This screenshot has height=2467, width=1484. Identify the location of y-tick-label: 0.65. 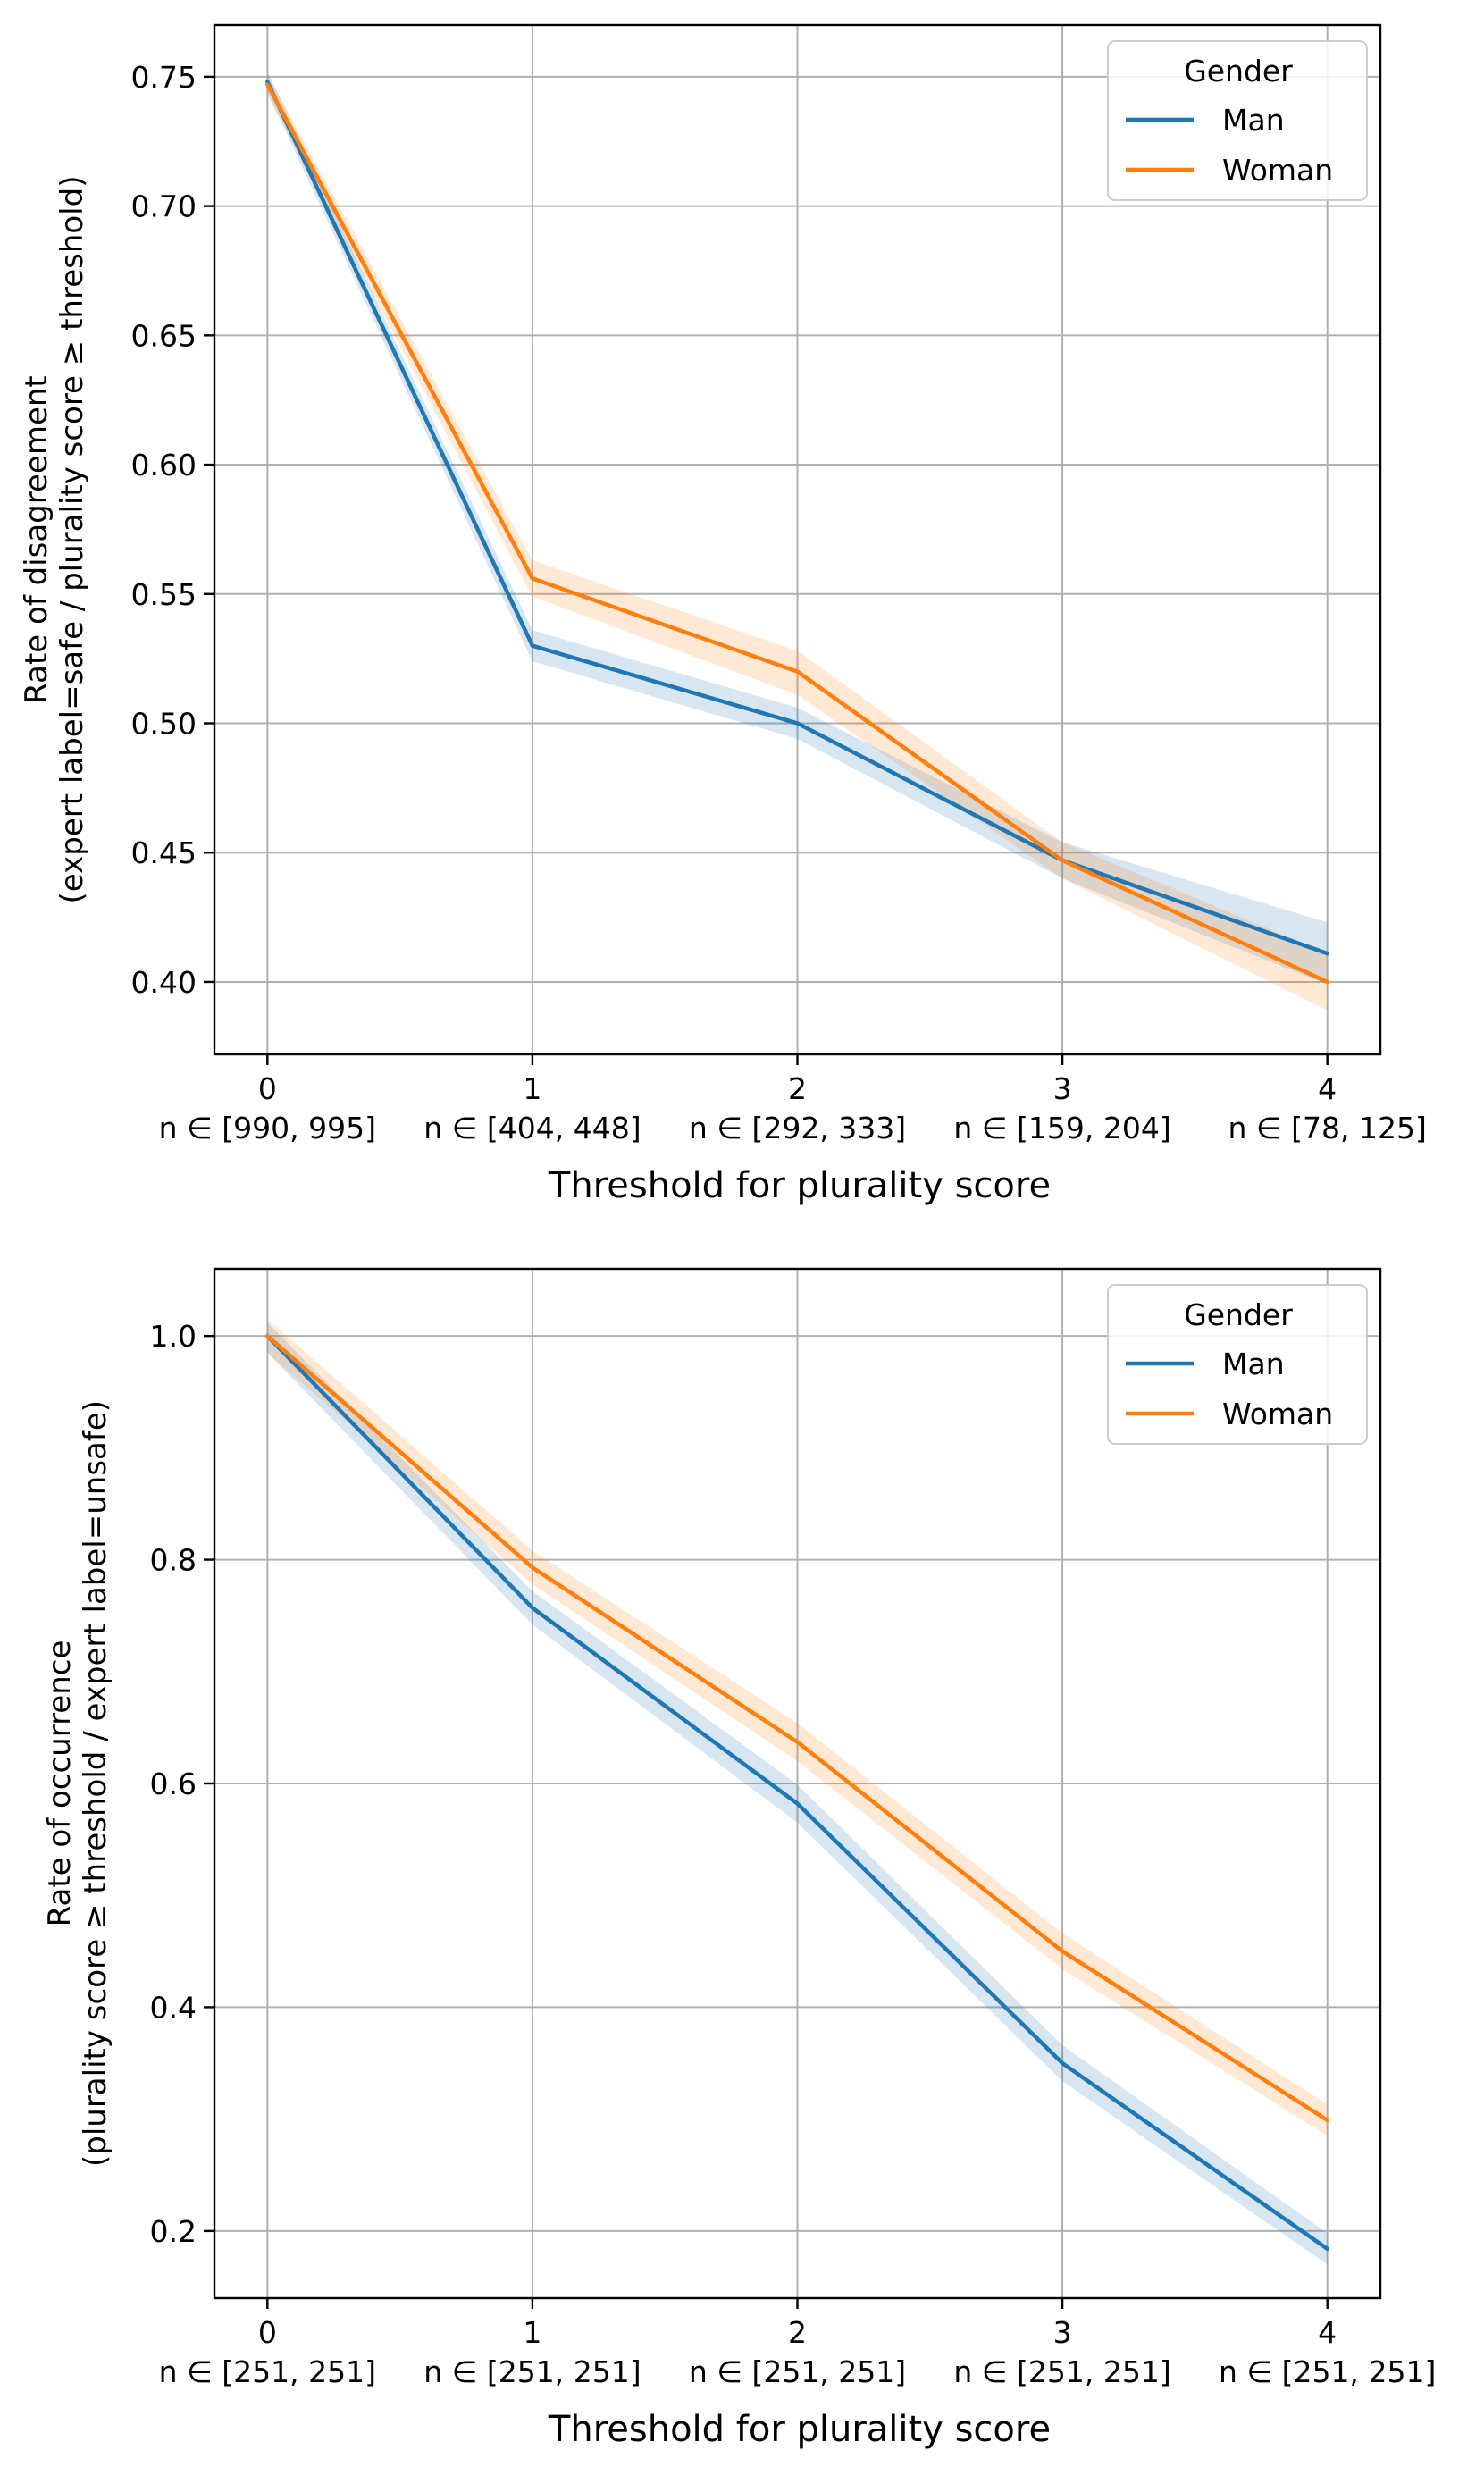
(164, 335).